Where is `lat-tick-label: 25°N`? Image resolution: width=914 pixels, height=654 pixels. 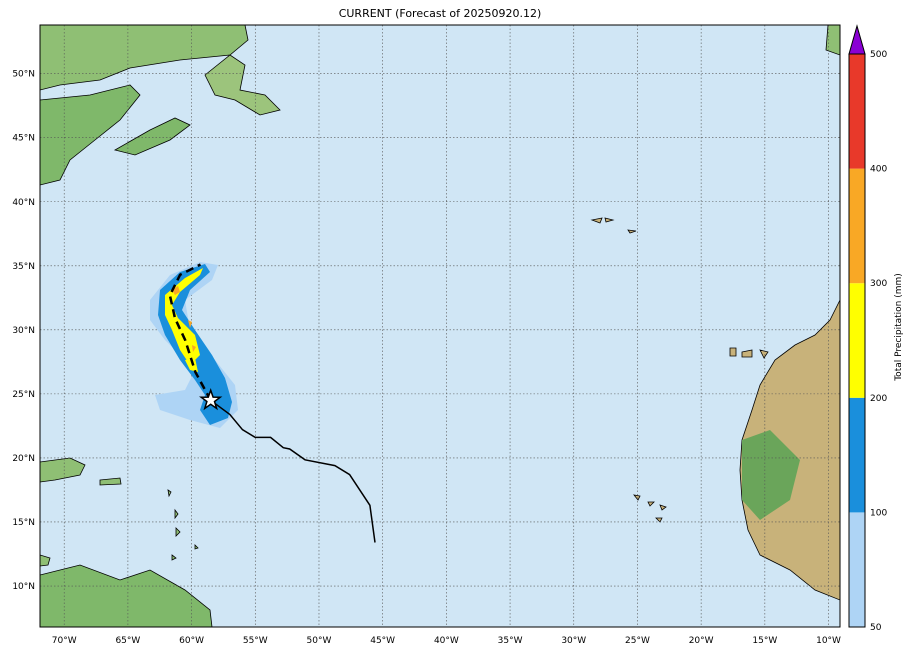
lat-tick-label: 25°N is located at coordinates (23, 395).